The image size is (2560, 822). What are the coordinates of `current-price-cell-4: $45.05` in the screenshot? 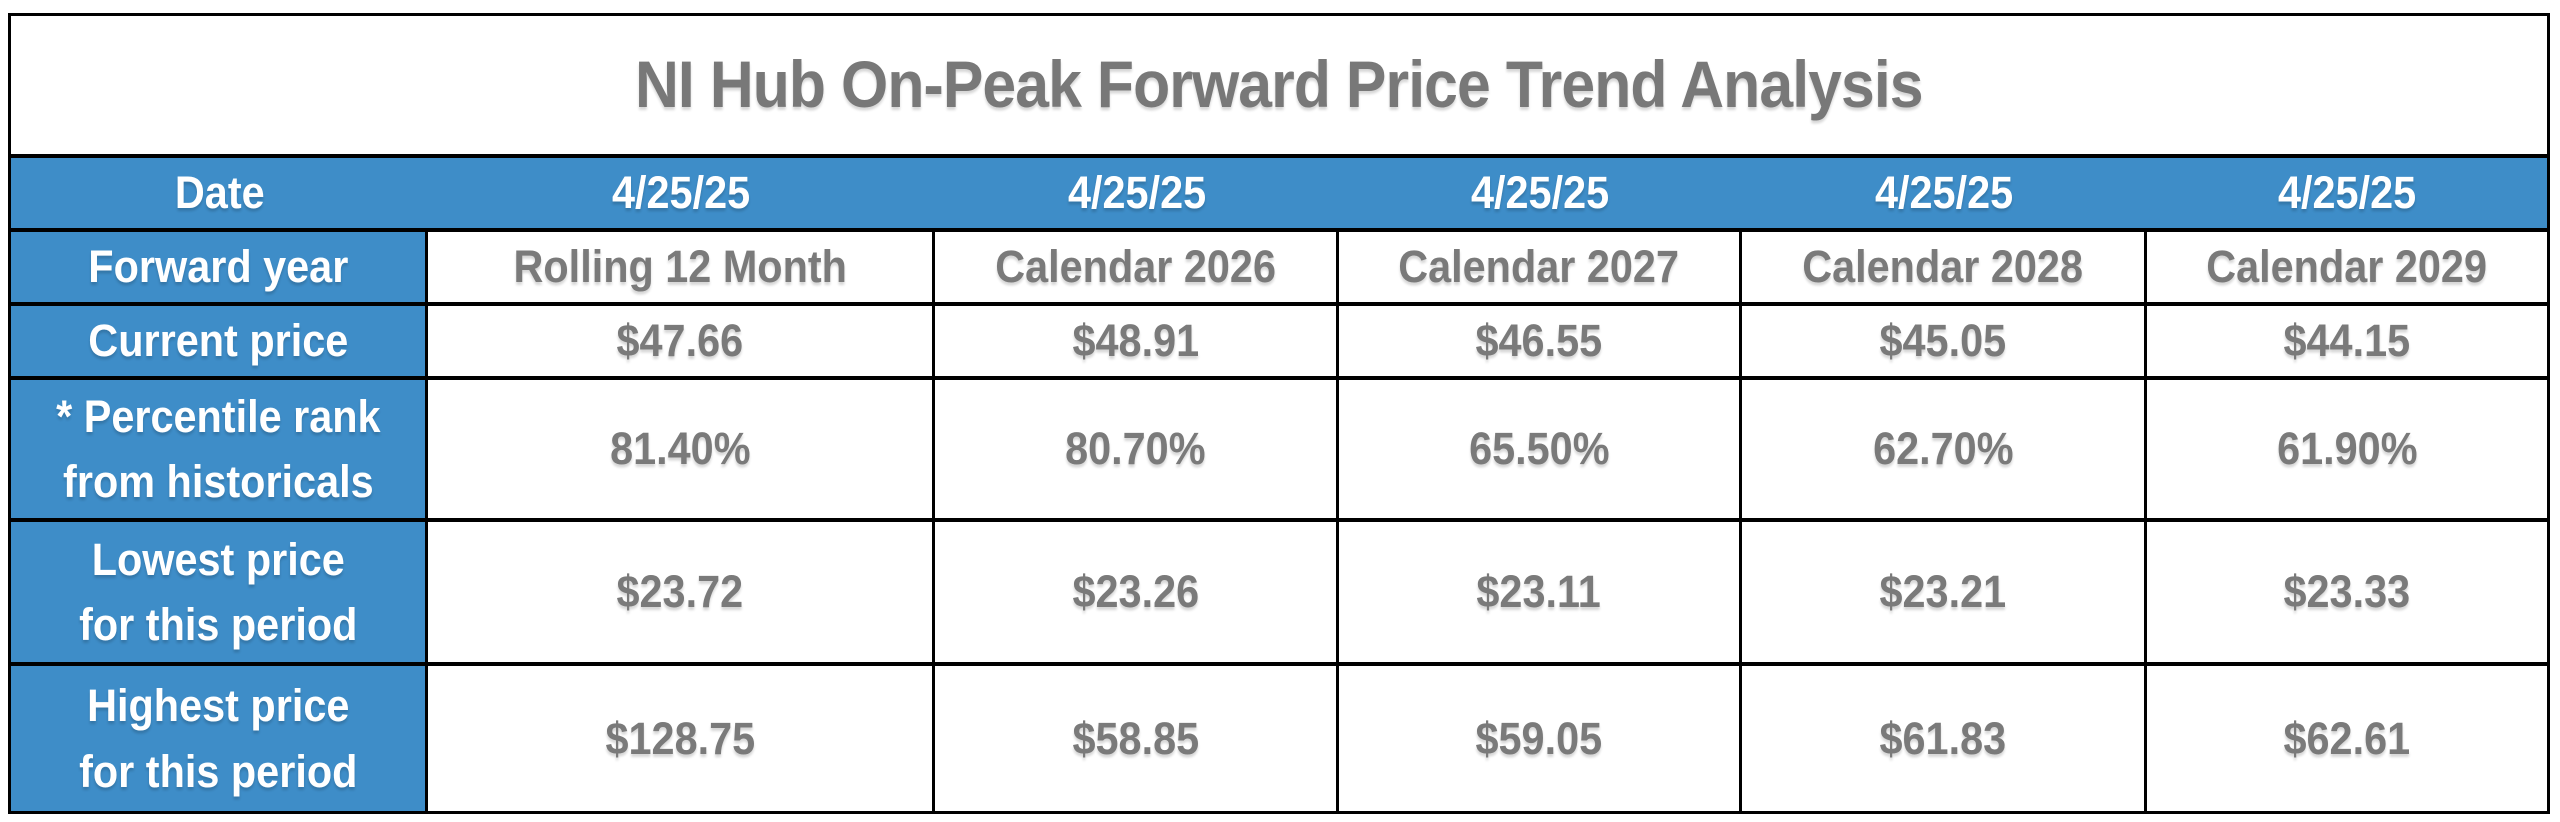 It's located at (1944, 343).